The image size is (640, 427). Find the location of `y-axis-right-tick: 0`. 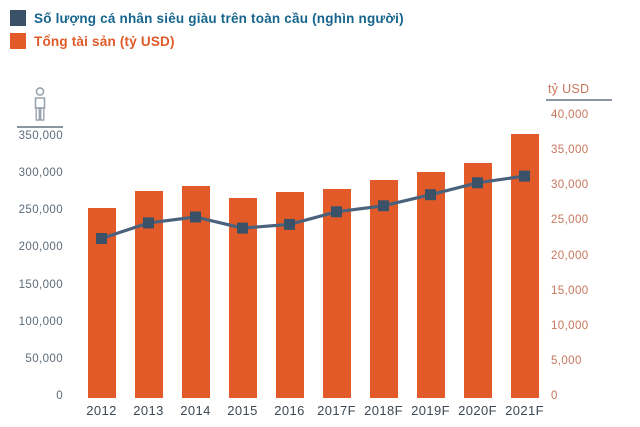

y-axis-right-tick: 0 is located at coordinates (554, 396).